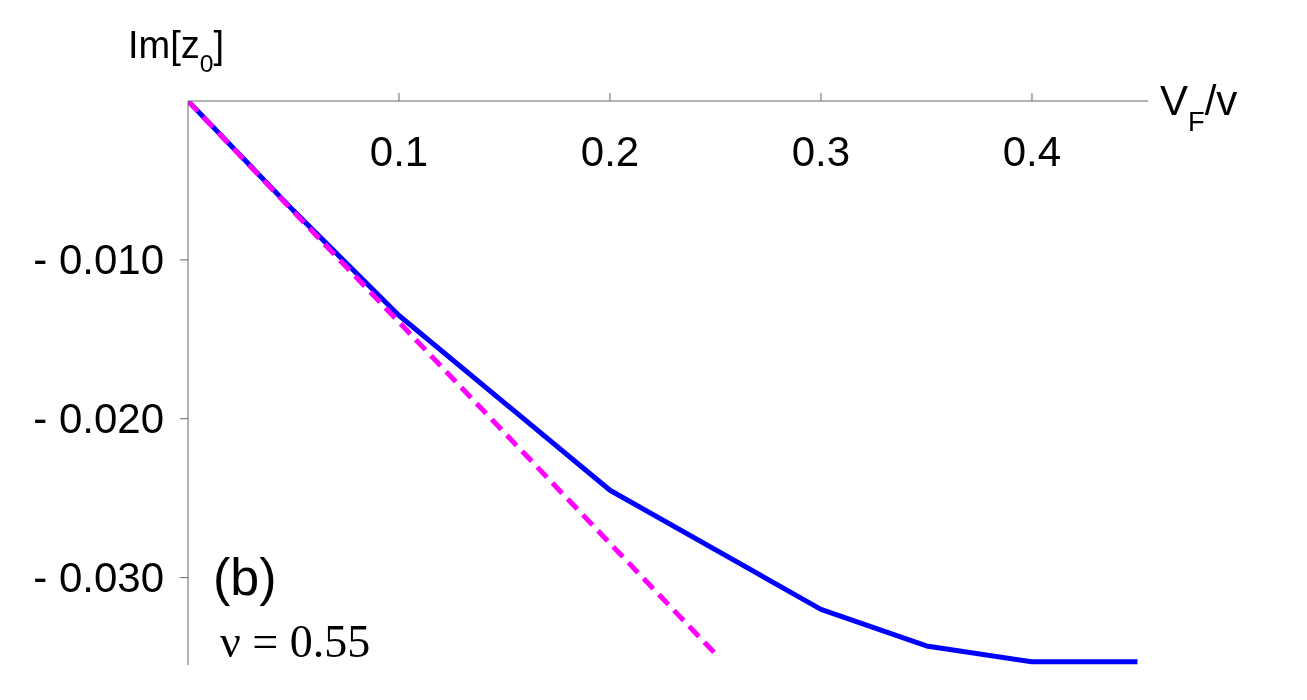 The width and height of the screenshot is (1307, 700). What do you see at coordinates (98, 259) in the screenshot?
I see `y-tick-label: - 0.010` at bounding box center [98, 259].